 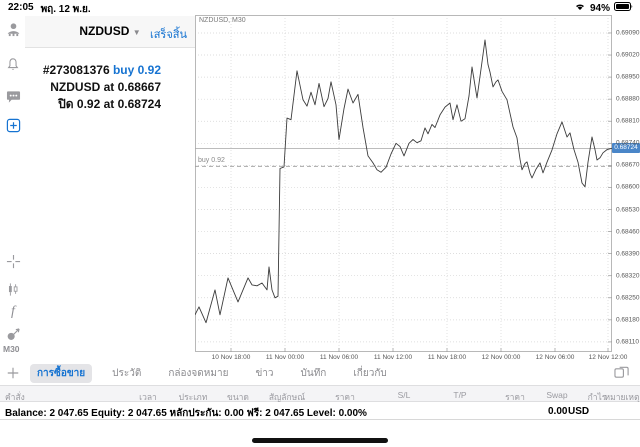 I want to click on trade-panel-header: NZDUSD ▼ เสร็จสิ้น, so click(x=110, y=32).